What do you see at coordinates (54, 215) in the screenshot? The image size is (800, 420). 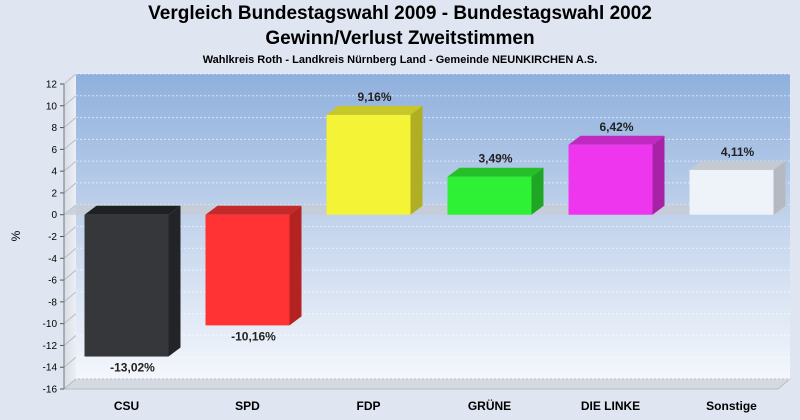 I see `y-tick-label: 0` at bounding box center [54, 215].